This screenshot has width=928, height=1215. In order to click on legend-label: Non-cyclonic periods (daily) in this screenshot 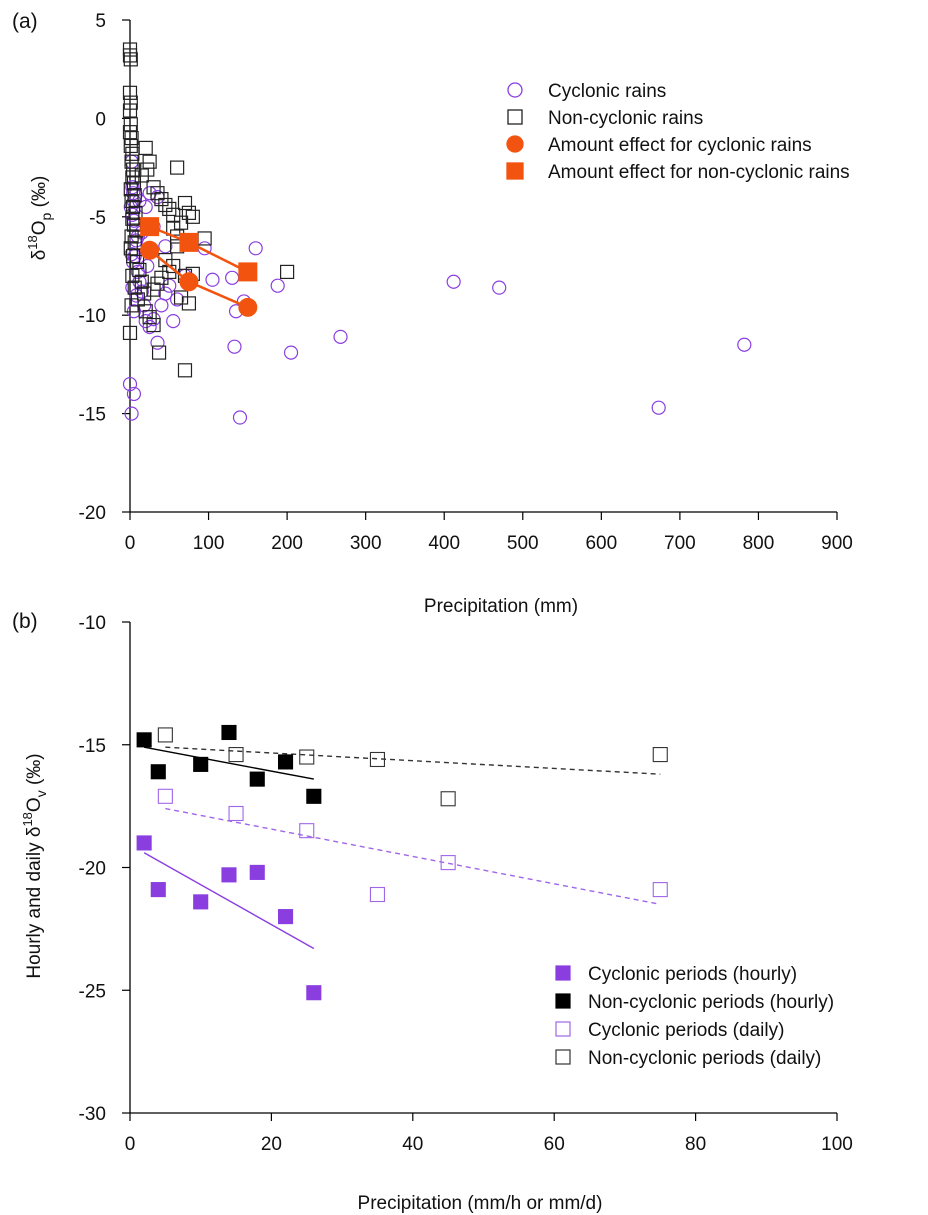, I will do `click(704, 1058)`.